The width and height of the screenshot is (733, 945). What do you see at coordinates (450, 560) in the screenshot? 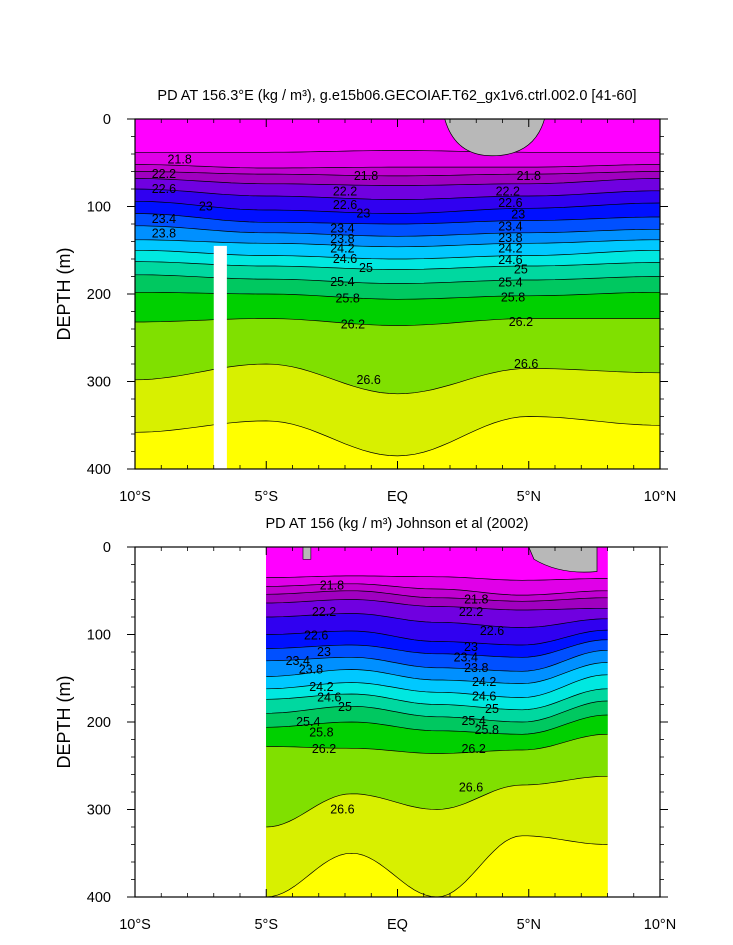
I see `missing-data-bottom` at bounding box center [450, 560].